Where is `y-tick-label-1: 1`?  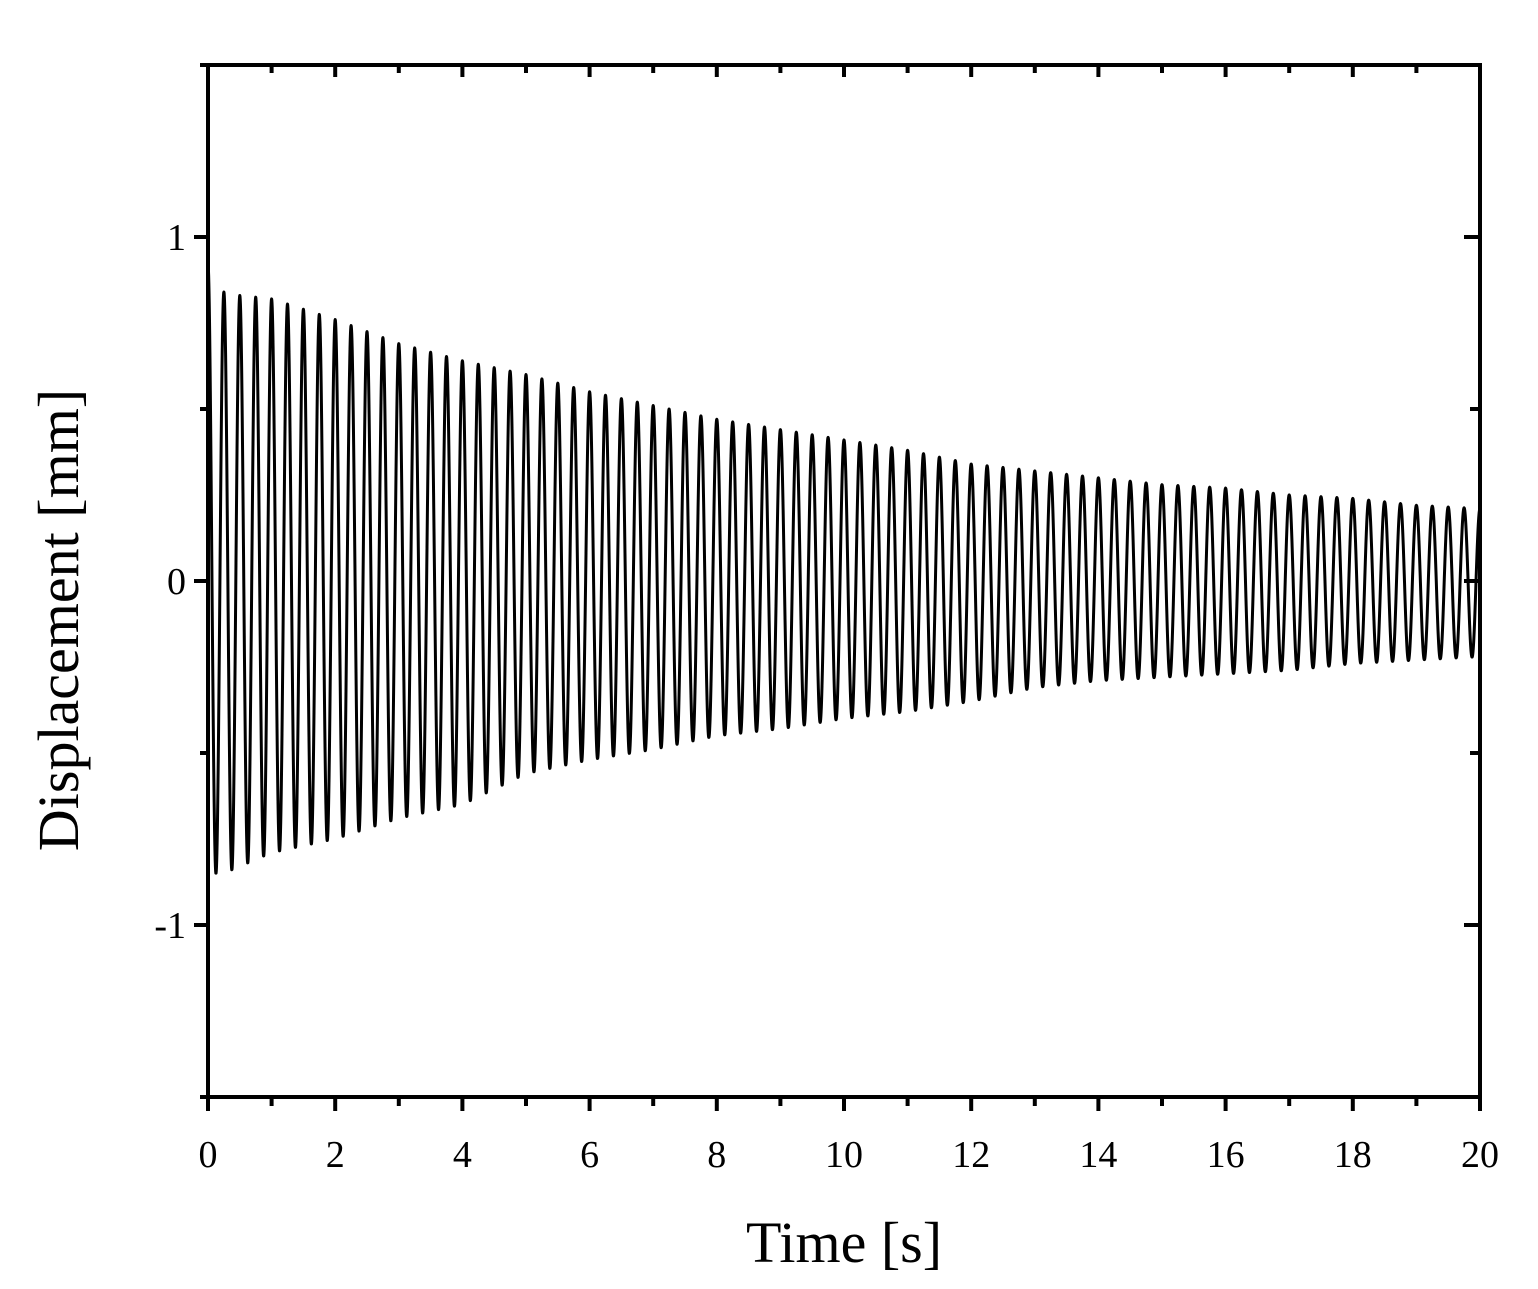
y-tick-label-1: 1 is located at coordinates (176, 238).